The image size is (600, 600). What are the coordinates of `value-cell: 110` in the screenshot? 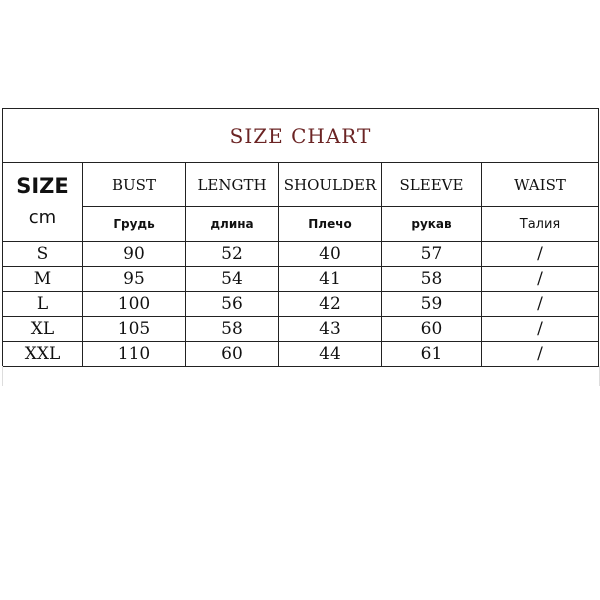 It's located at (134, 354).